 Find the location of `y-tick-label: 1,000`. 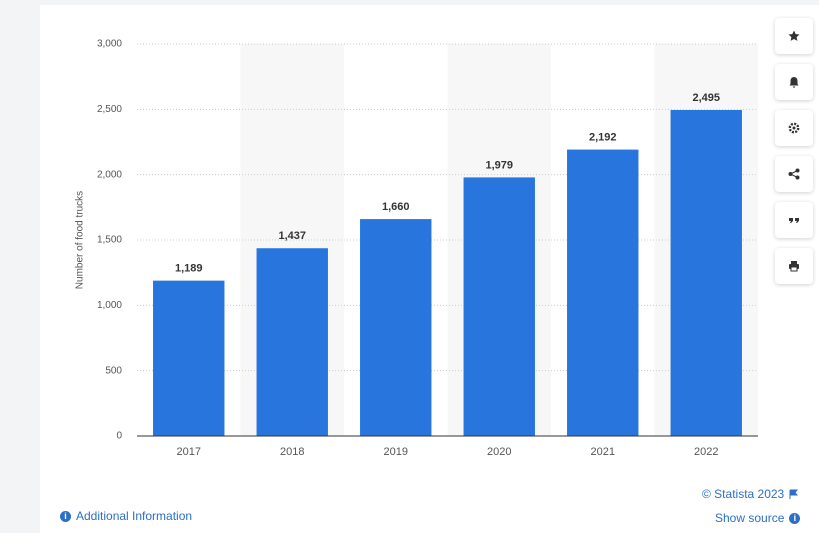

y-tick-label: 1,000 is located at coordinates (109, 305).